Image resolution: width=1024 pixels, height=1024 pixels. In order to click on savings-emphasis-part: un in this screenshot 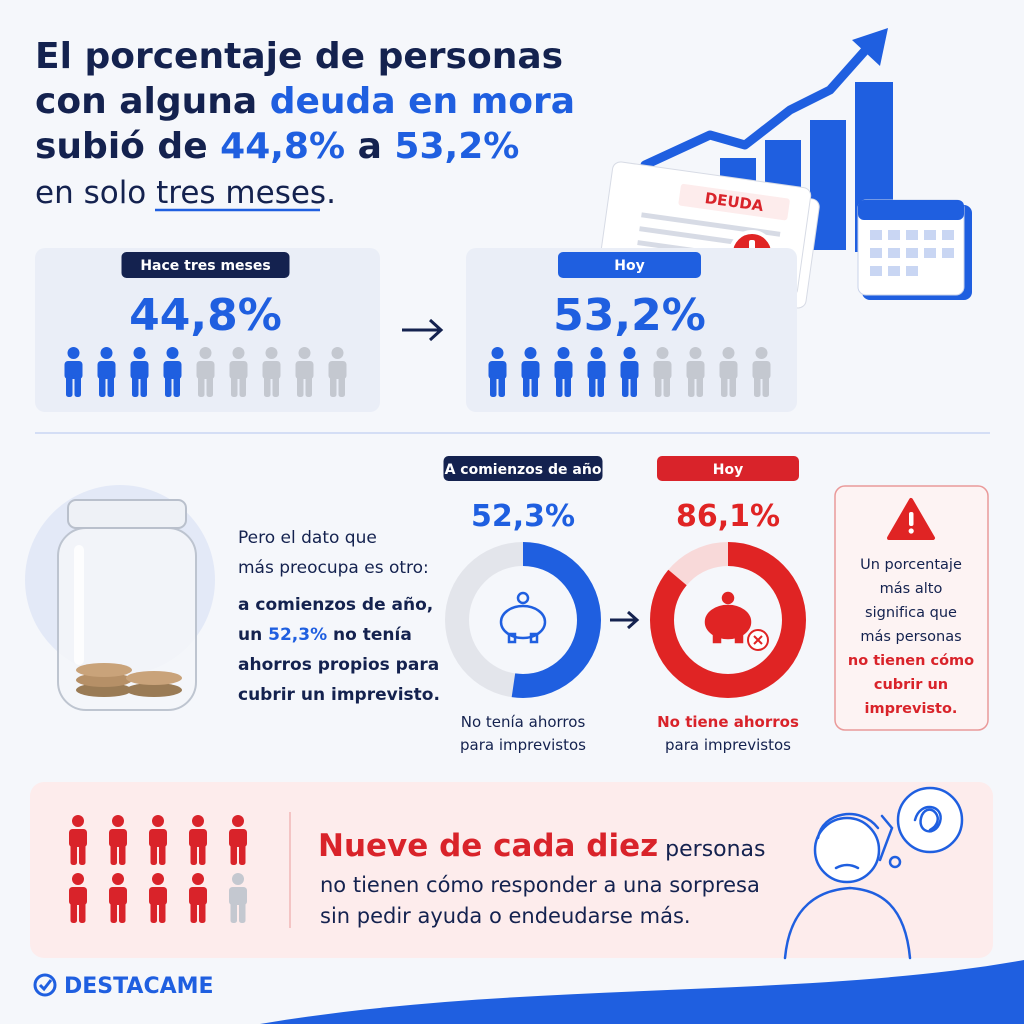, I will do `click(253, 635)`.